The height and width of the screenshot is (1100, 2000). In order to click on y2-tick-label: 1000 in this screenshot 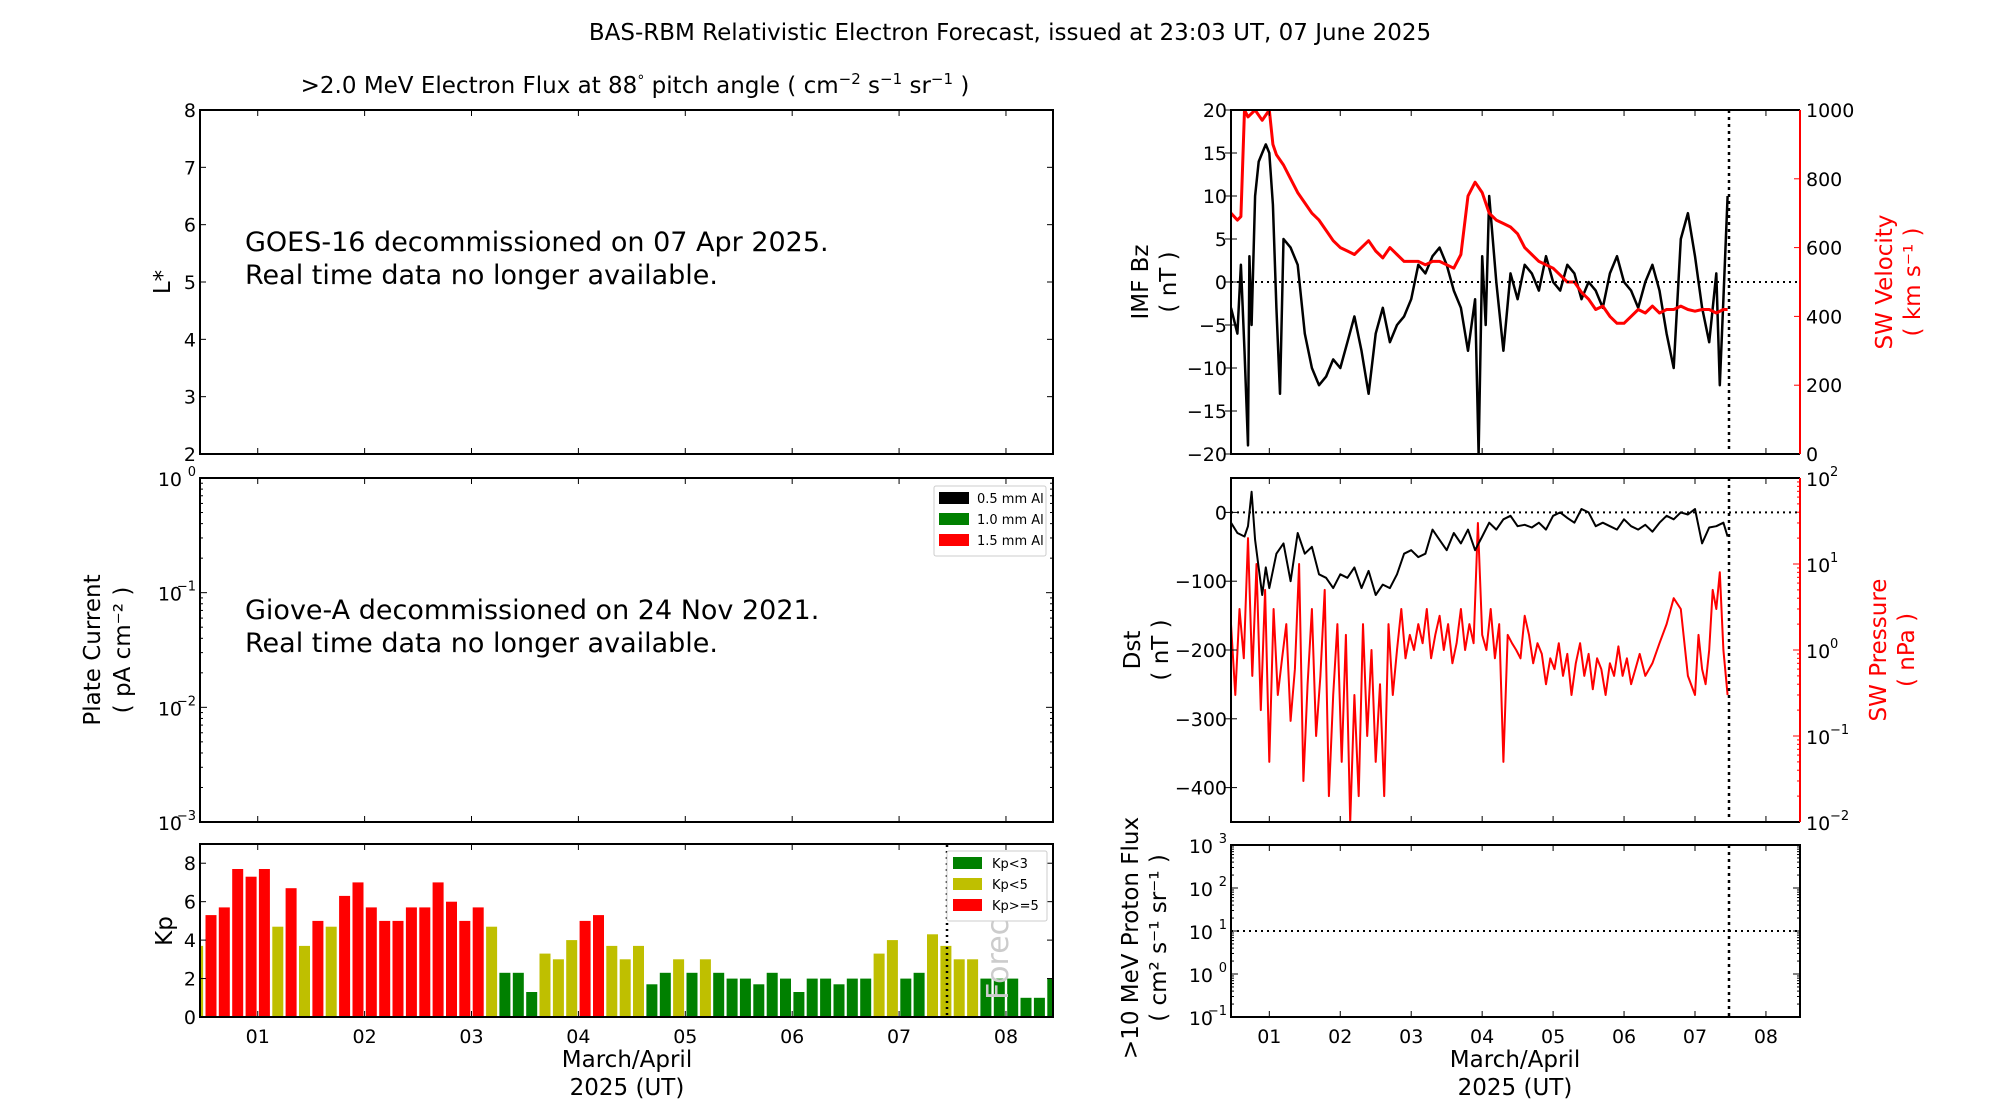, I will do `click(1830, 111)`.